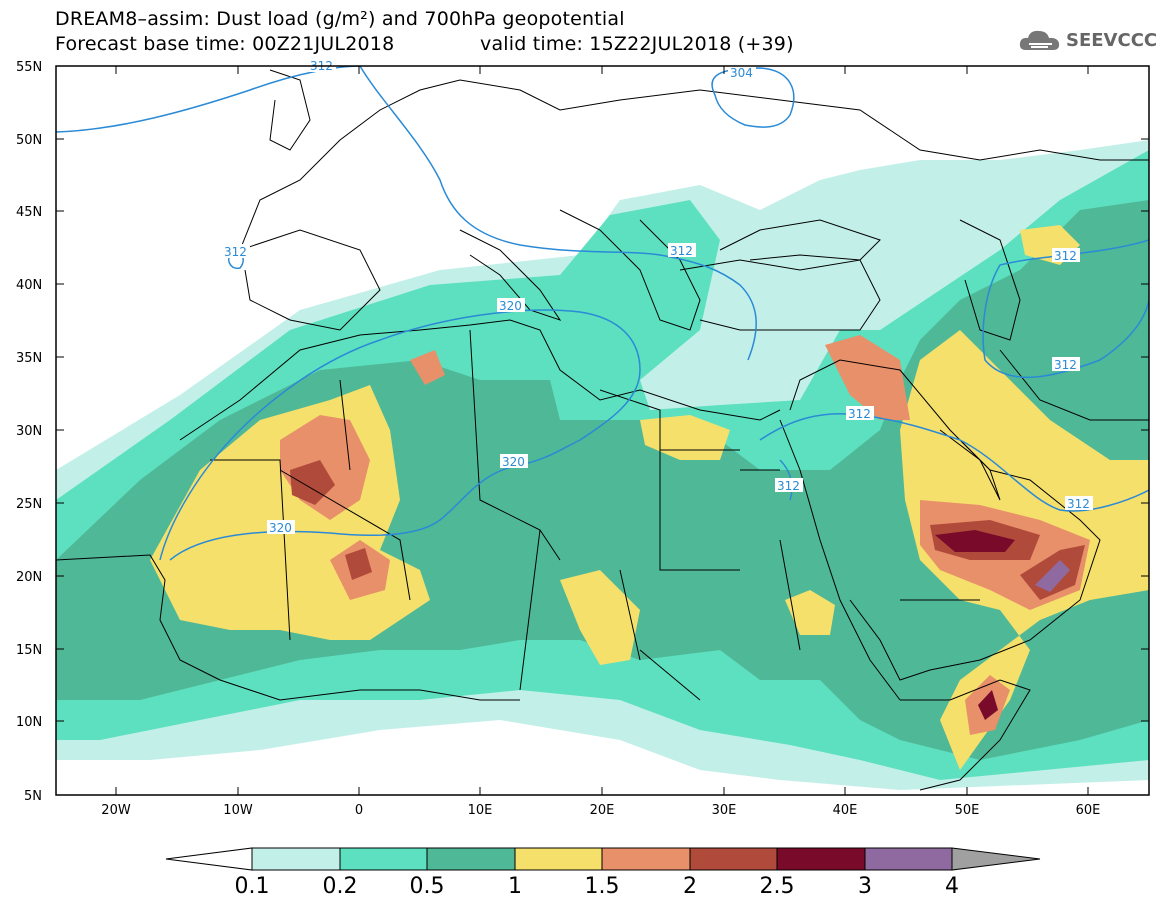 The image size is (1165, 907). Describe the element at coordinates (602, 886) in the screenshot. I see `colorbar-tick: 1.5` at that location.